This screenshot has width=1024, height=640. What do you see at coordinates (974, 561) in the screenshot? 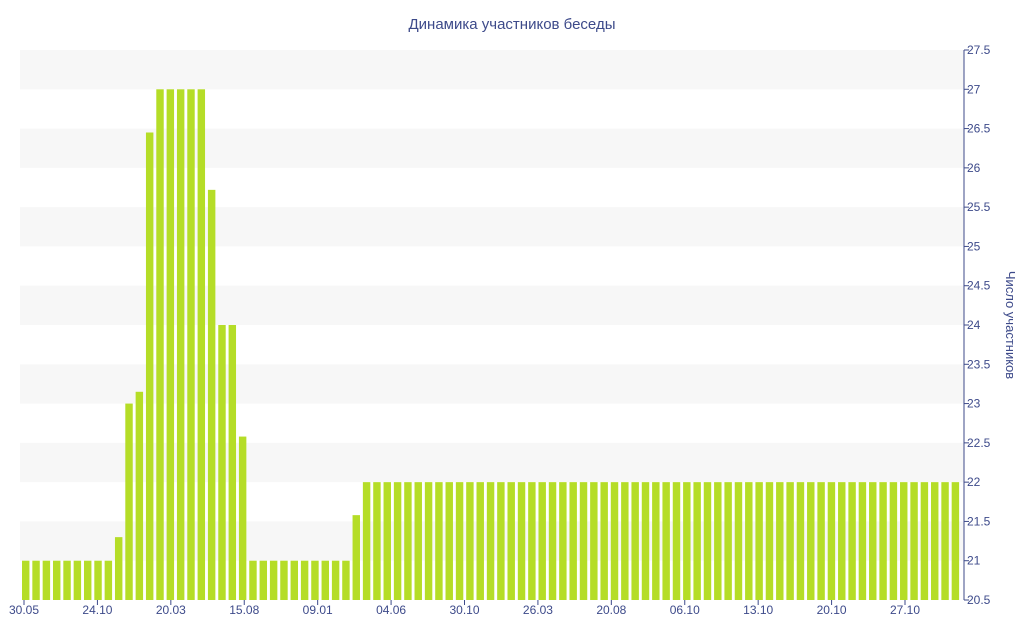
I see `y-tick-label: 21` at bounding box center [974, 561].